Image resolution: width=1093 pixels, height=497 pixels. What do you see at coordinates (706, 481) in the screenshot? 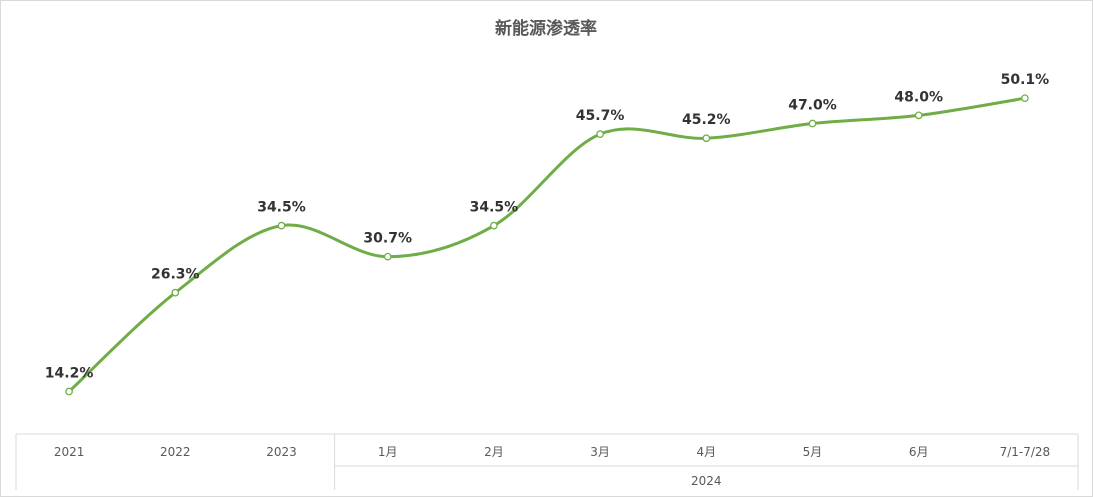
I see `group-label: 2024` at bounding box center [706, 481].